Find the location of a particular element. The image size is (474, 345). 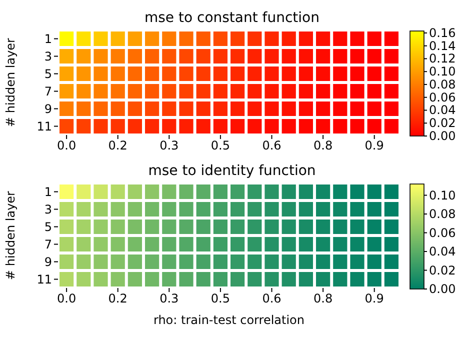

x-axis-title: rho: train-test correlation is located at coordinates (229, 320).